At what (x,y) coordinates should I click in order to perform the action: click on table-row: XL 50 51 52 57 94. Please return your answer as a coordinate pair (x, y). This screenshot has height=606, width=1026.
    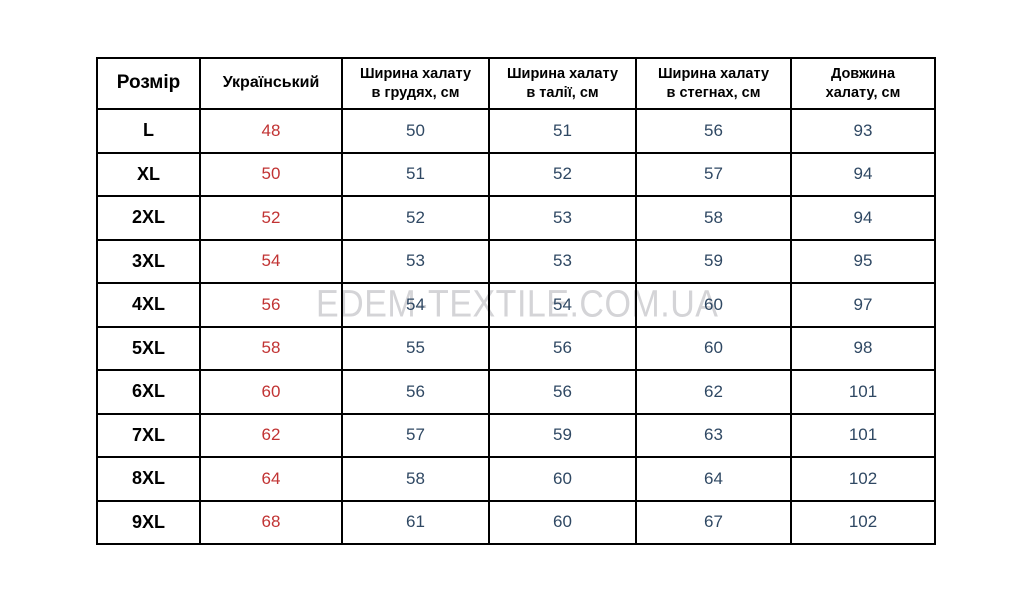
    Looking at the image, I should click on (516, 174).